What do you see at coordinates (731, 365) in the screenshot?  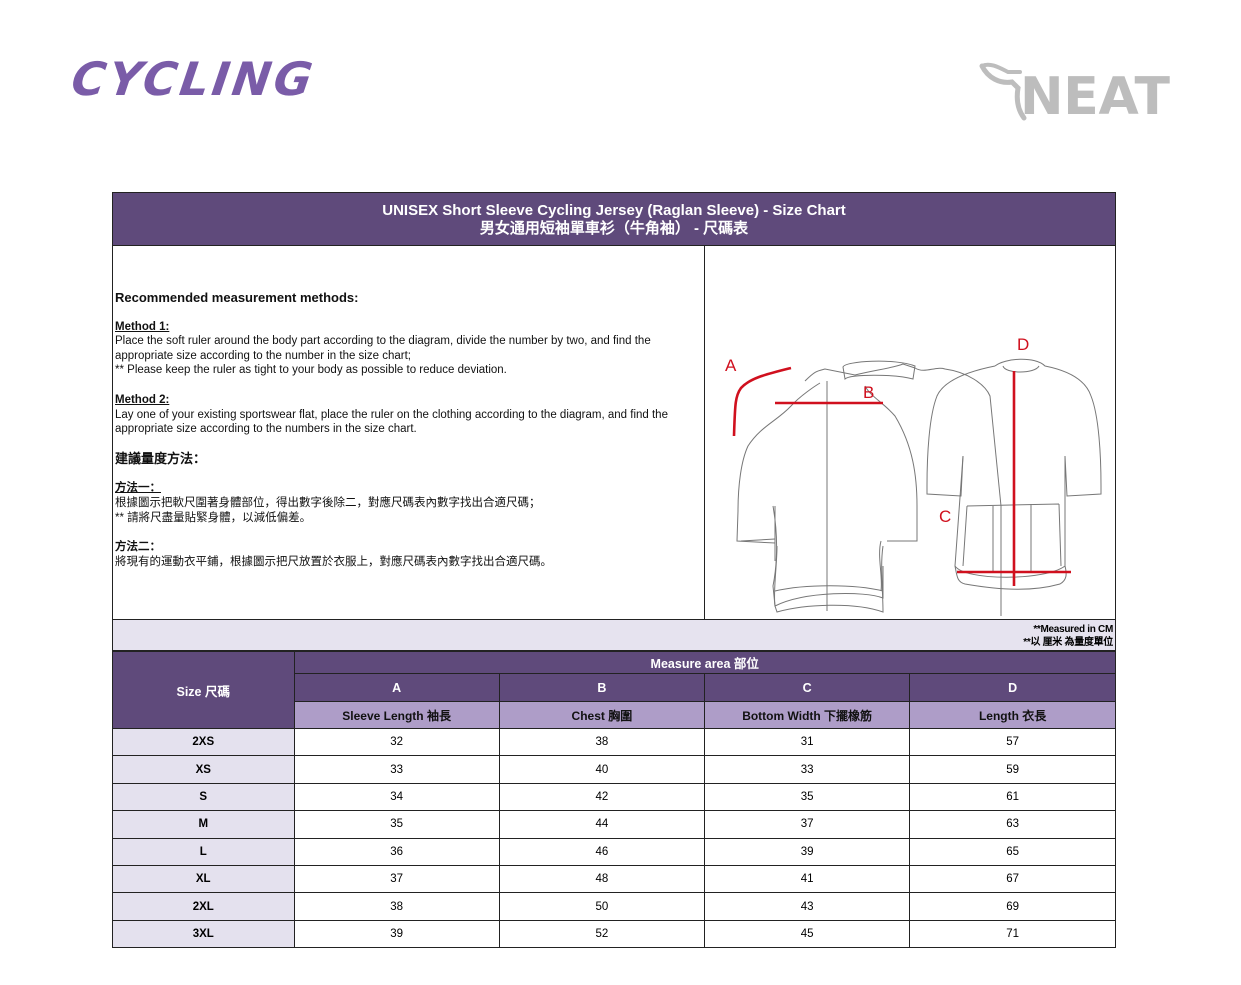 I see `label-a: A` at bounding box center [731, 365].